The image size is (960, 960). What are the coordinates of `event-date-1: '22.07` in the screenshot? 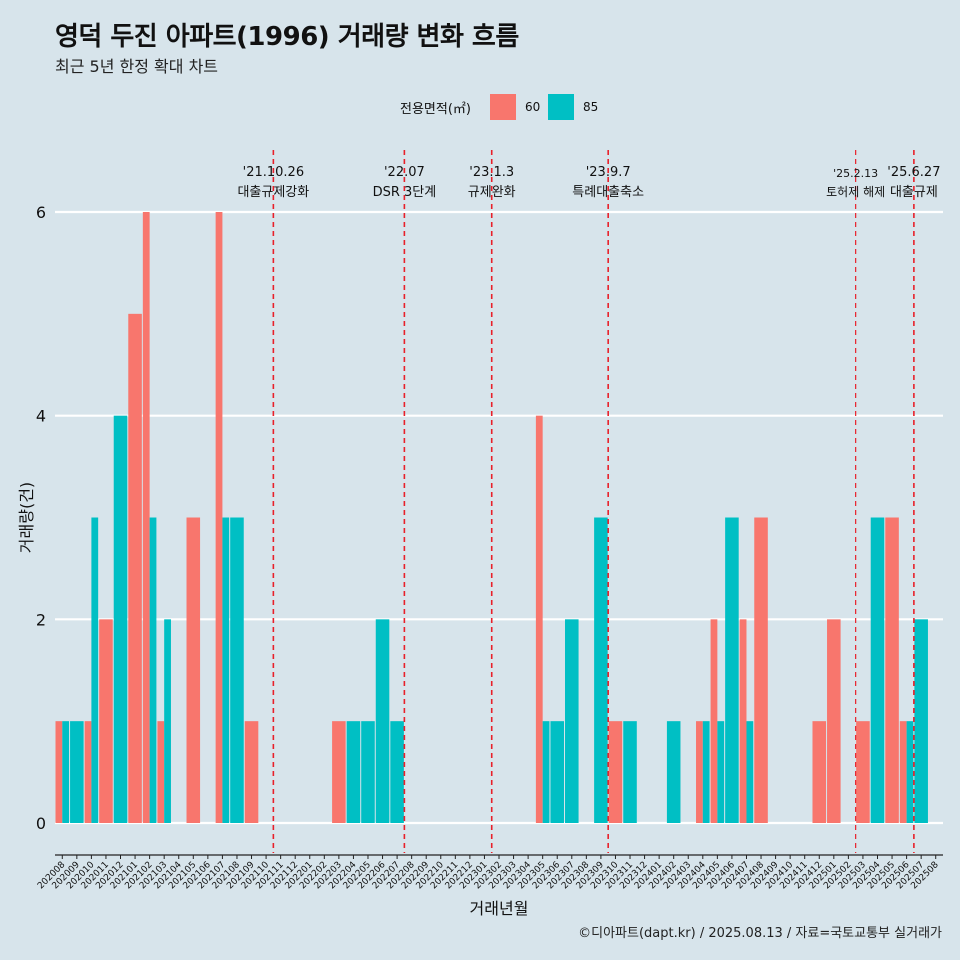 It's located at (404, 172).